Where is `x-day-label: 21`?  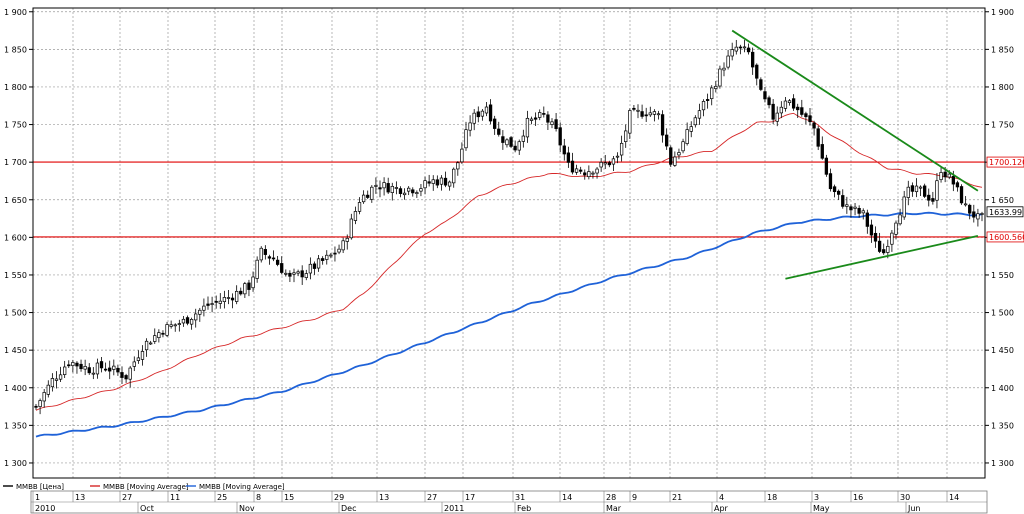 x-day-label: 21 is located at coordinates (677, 497).